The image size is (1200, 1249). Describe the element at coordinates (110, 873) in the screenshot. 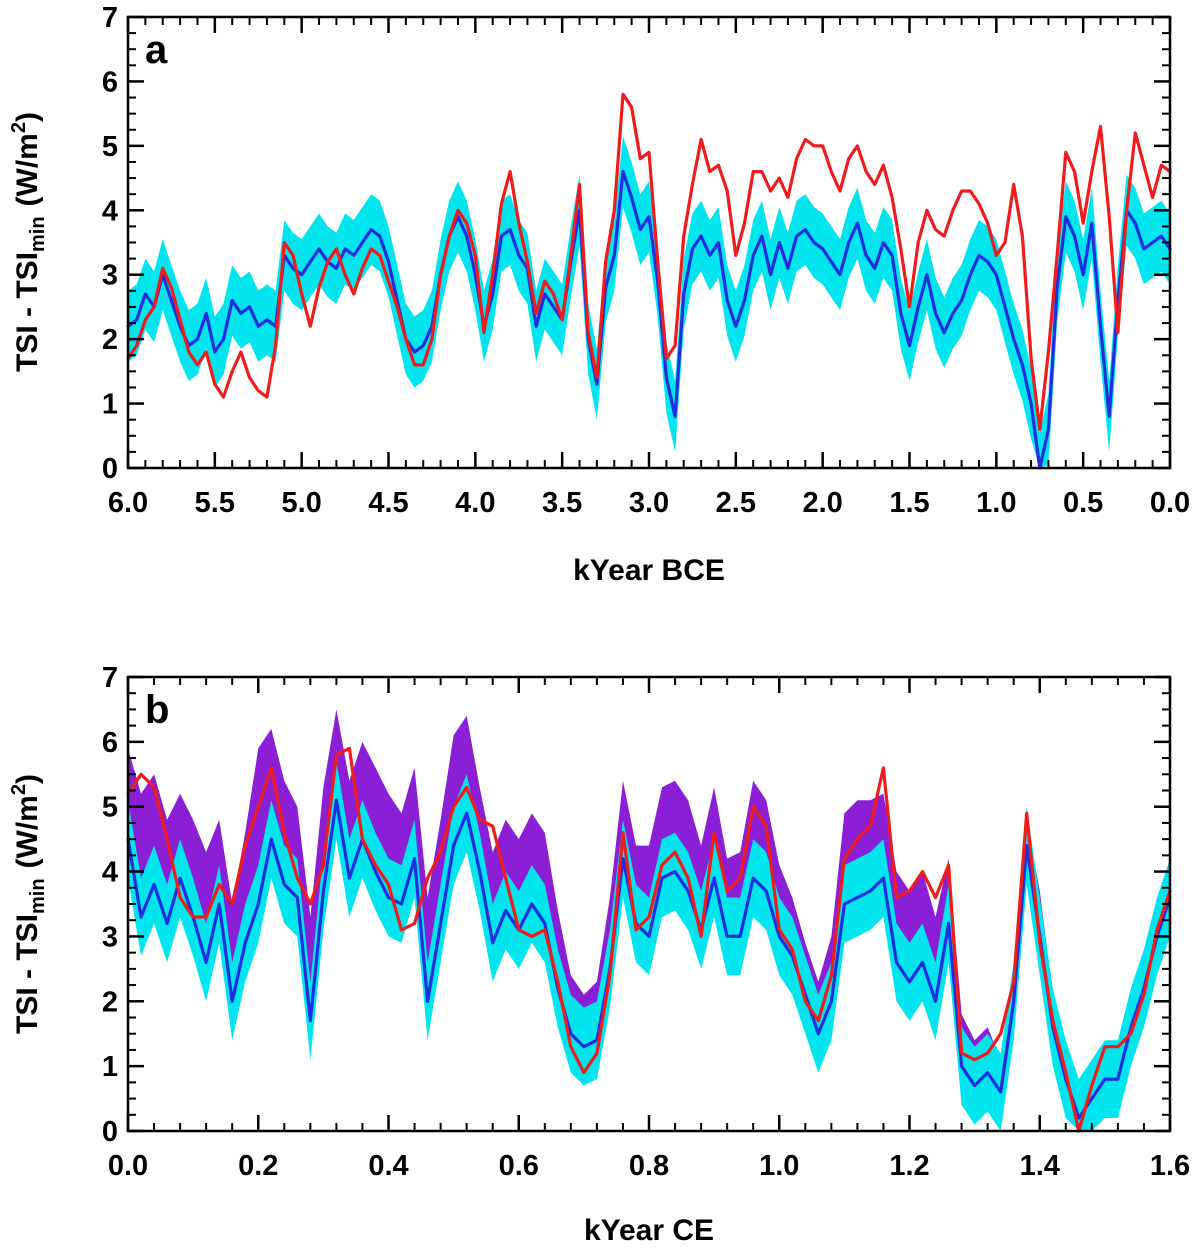

I see `panel-b-ytick-label: 4` at that location.